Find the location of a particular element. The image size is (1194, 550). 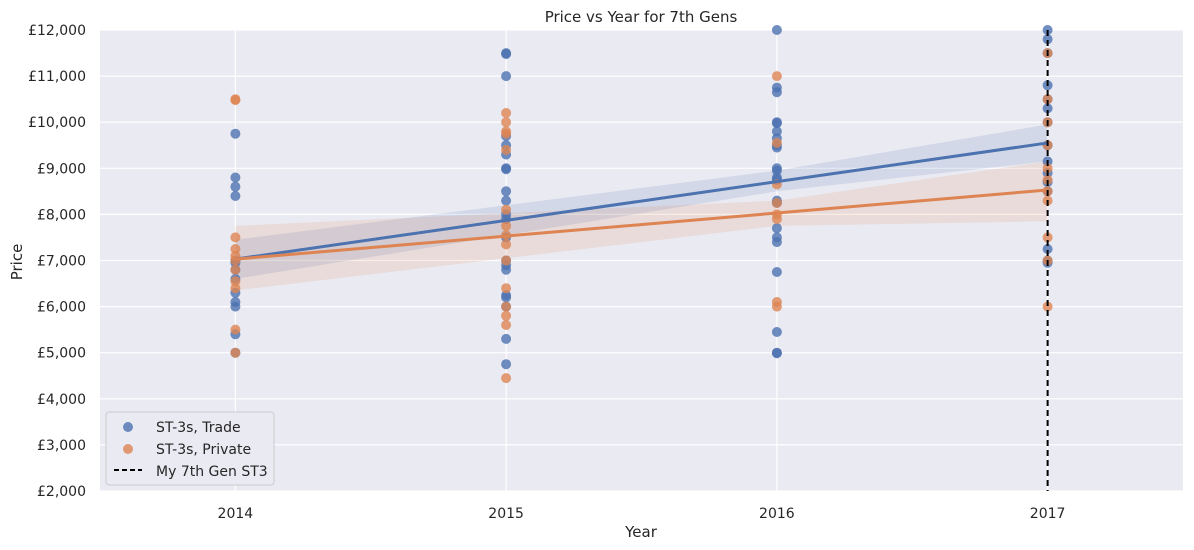

legend-marker-private is located at coordinates (128, 449).